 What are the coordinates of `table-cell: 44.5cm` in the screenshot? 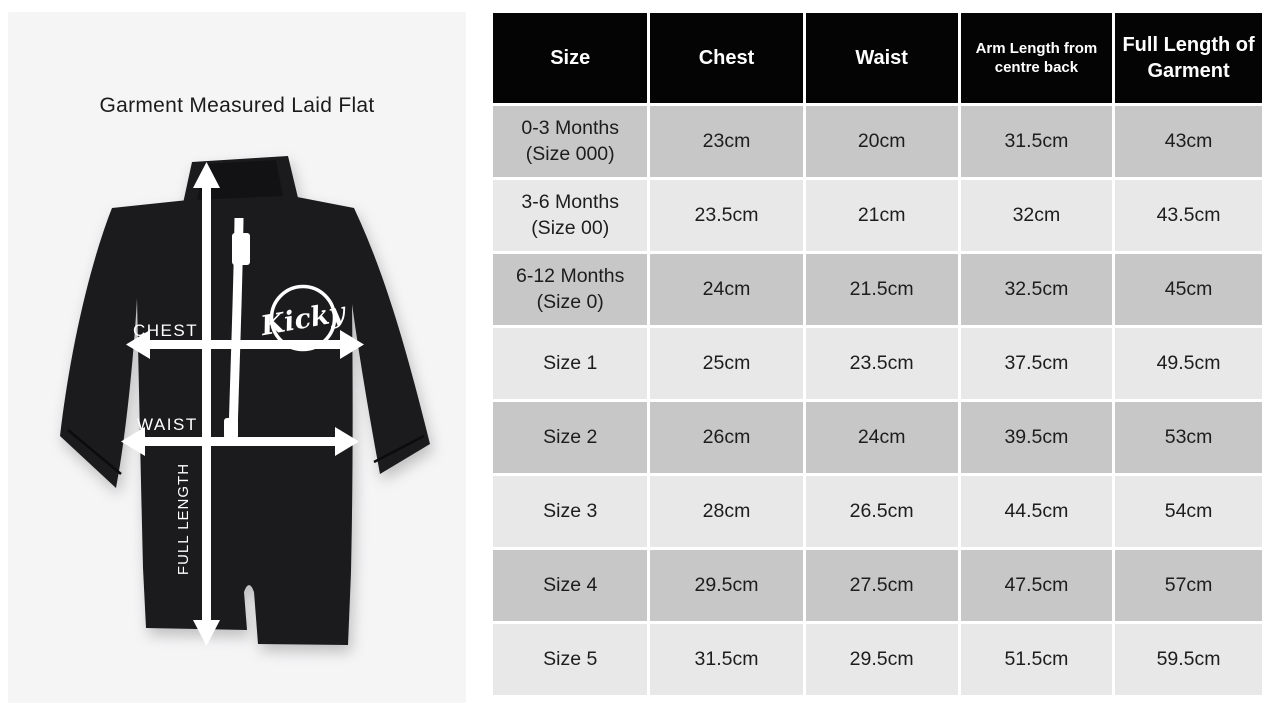 It's located at (1036, 511).